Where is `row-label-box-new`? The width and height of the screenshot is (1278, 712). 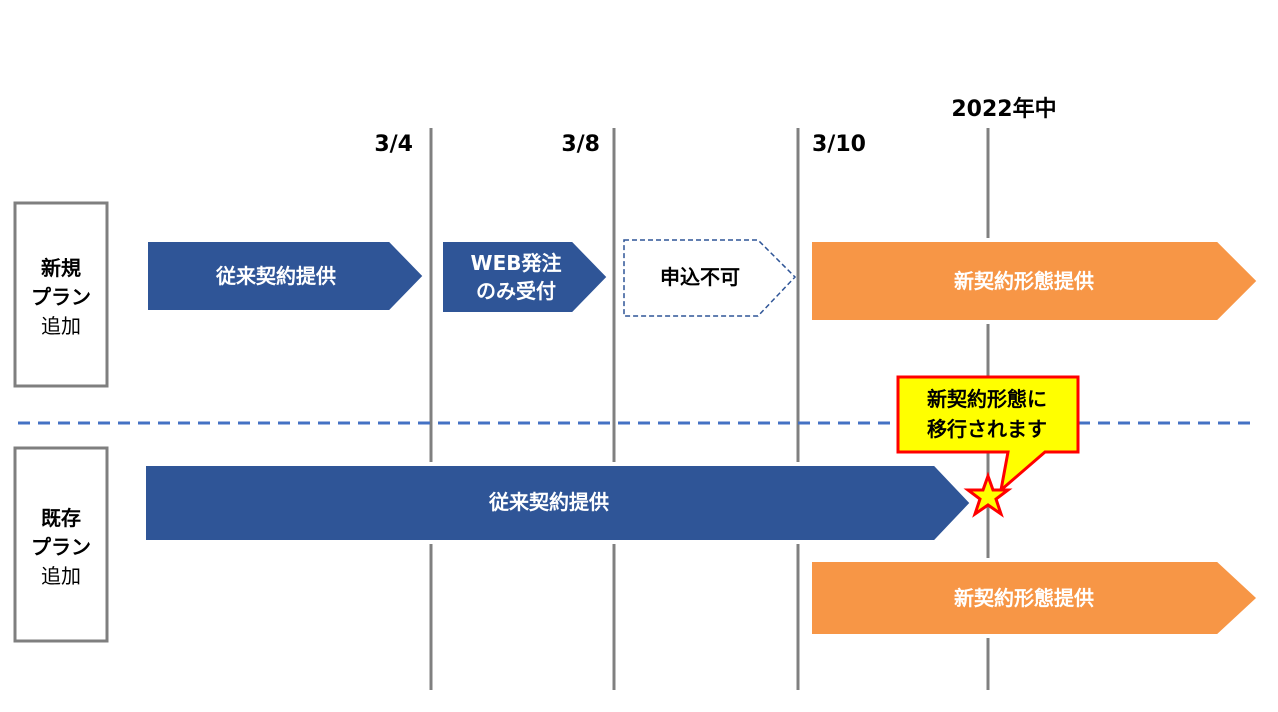 row-label-box-new is located at coordinates (61, 294).